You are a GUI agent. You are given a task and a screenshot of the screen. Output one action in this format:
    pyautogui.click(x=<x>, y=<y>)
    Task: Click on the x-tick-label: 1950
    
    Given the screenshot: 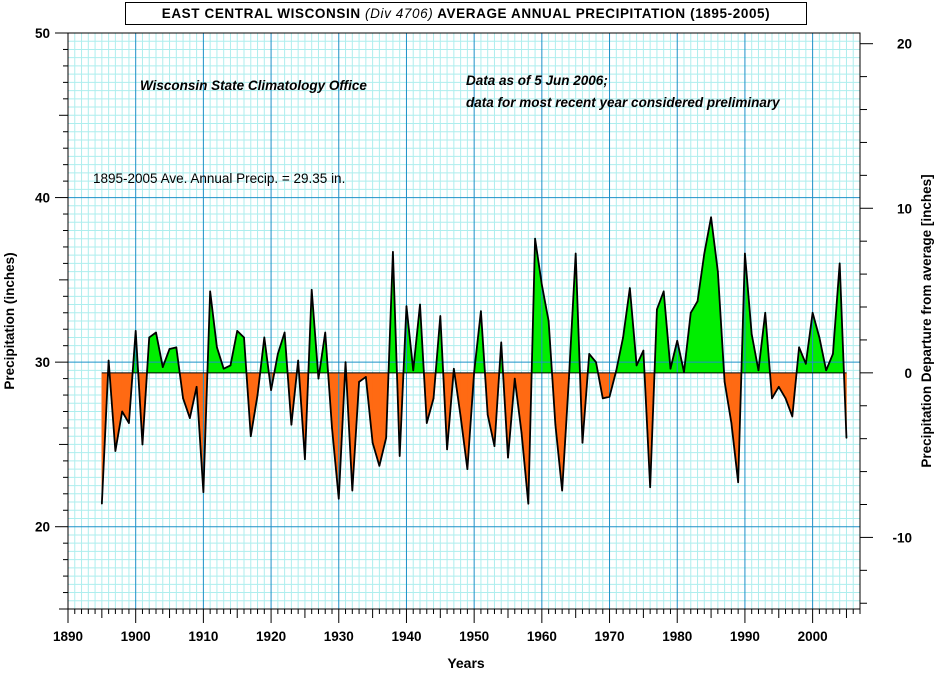 What is the action you would take?
    pyautogui.click(x=474, y=636)
    